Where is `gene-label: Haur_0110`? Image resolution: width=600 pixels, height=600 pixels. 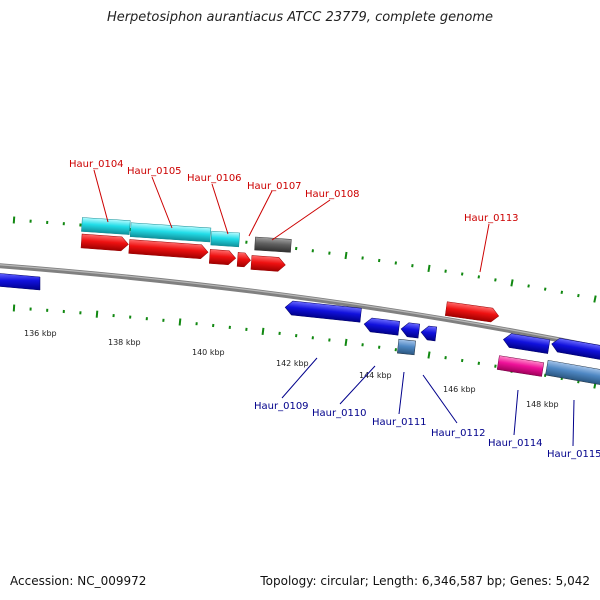 gene-label: Haur_0110 is located at coordinates (339, 413).